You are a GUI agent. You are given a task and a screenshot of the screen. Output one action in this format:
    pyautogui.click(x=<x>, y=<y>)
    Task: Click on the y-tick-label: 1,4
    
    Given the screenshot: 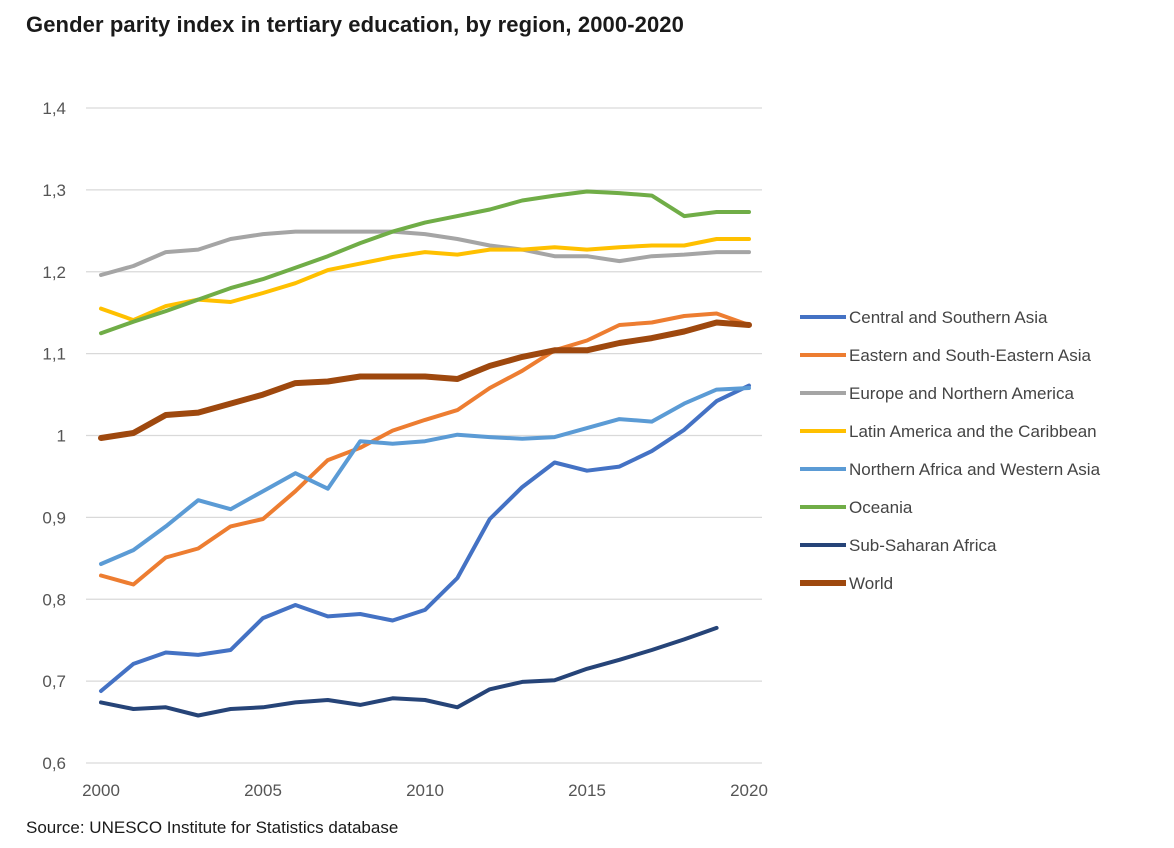 What is the action you would take?
    pyautogui.click(x=54, y=108)
    